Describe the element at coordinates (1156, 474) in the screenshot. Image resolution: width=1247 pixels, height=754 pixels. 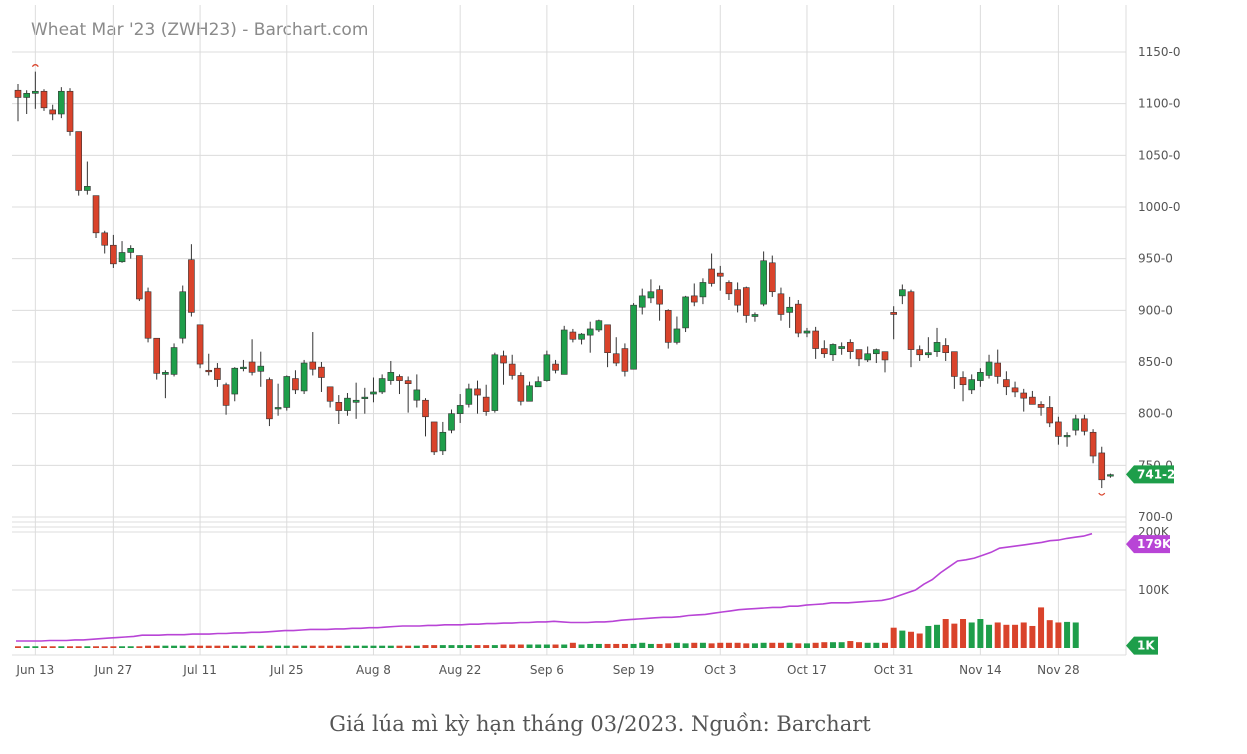
I see `last-price-label: 741-2` at that location.